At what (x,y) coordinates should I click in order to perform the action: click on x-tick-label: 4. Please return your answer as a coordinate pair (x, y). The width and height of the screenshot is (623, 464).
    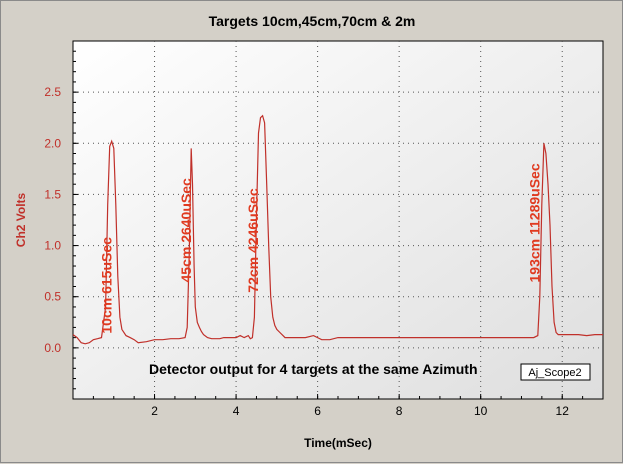
    Looking at the image, I should click on (236, 411).